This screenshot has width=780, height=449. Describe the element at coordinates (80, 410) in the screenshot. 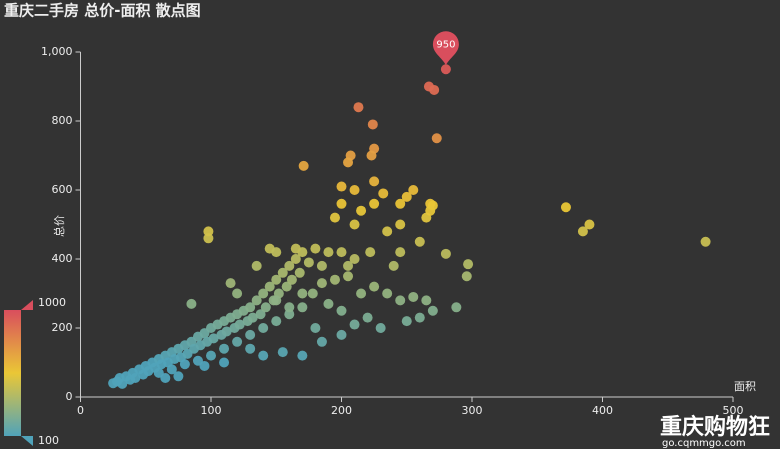

I see `x-tick-label: 0` at that location.